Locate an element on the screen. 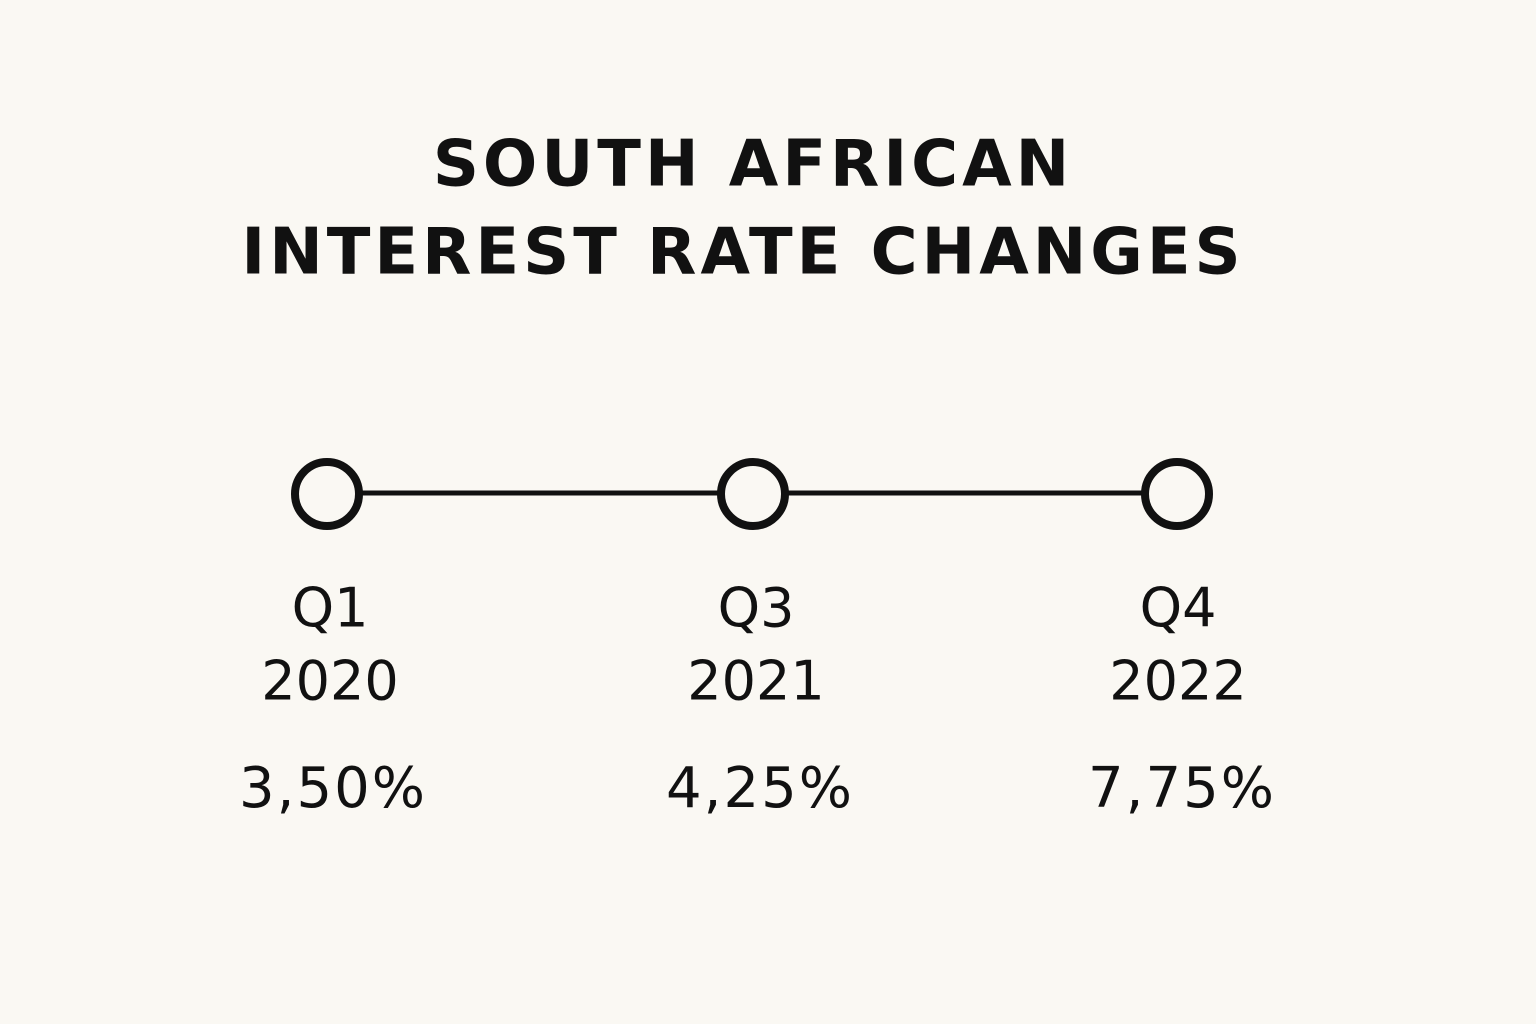  title-line: INTEREST RATE CHANGES is located at coordinates (742, 253).